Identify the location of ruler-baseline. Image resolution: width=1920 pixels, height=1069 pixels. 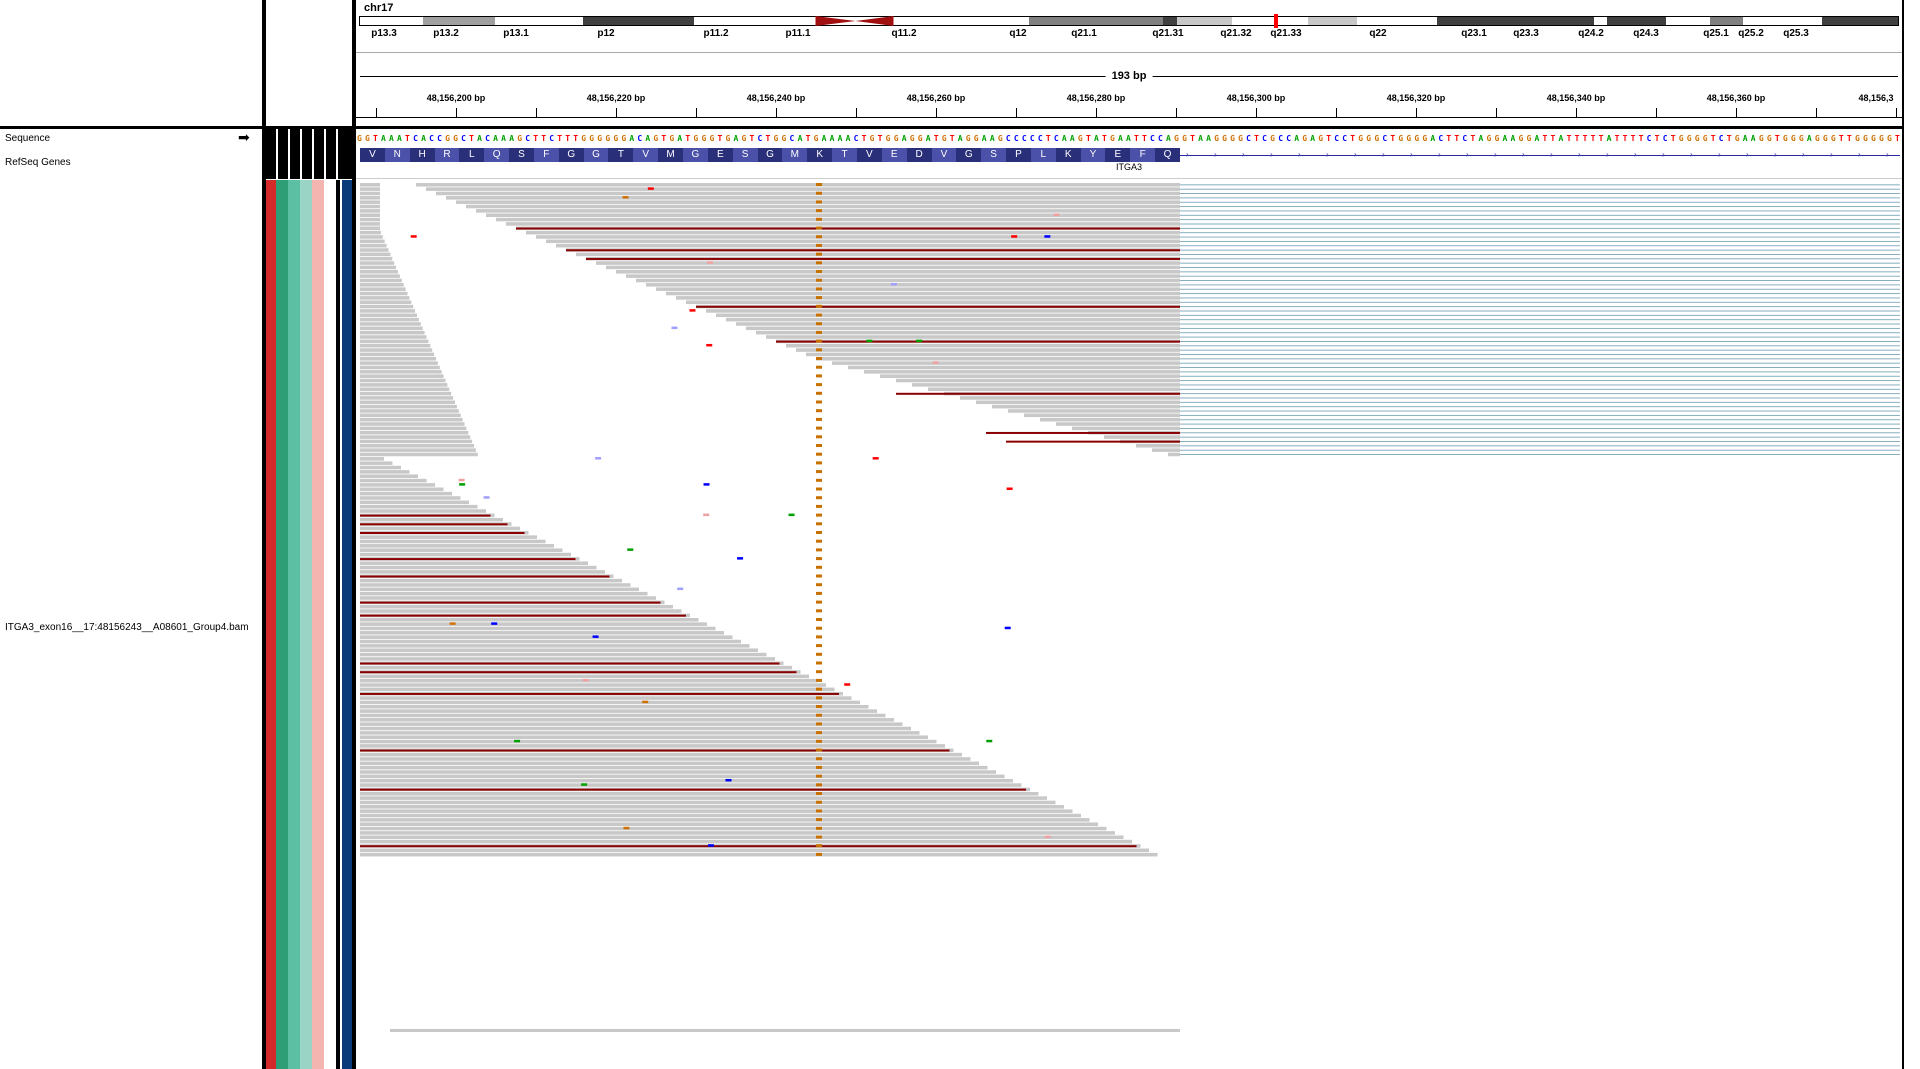
(1129, 117).